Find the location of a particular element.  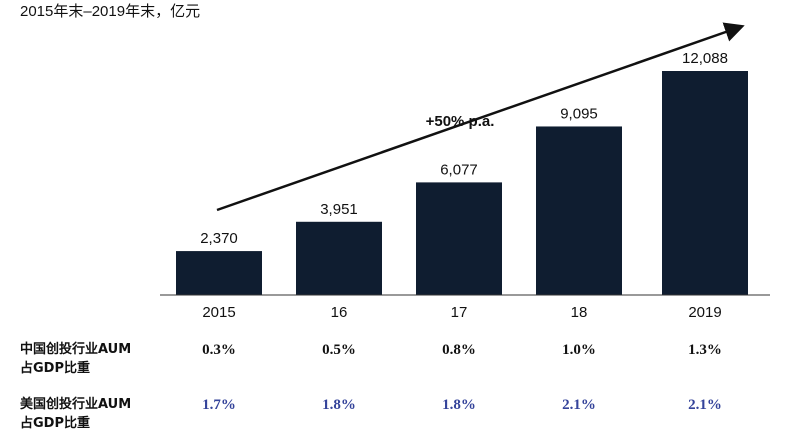

ratio-value: 0.3% is located at coordinates (219, 350).